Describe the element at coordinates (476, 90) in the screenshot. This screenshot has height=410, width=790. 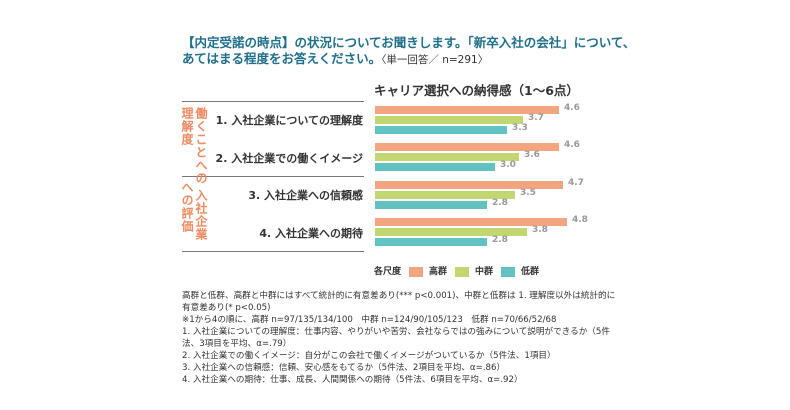
I see `chart-title: キャリア選択への納得感（1〜6点）` at that location.